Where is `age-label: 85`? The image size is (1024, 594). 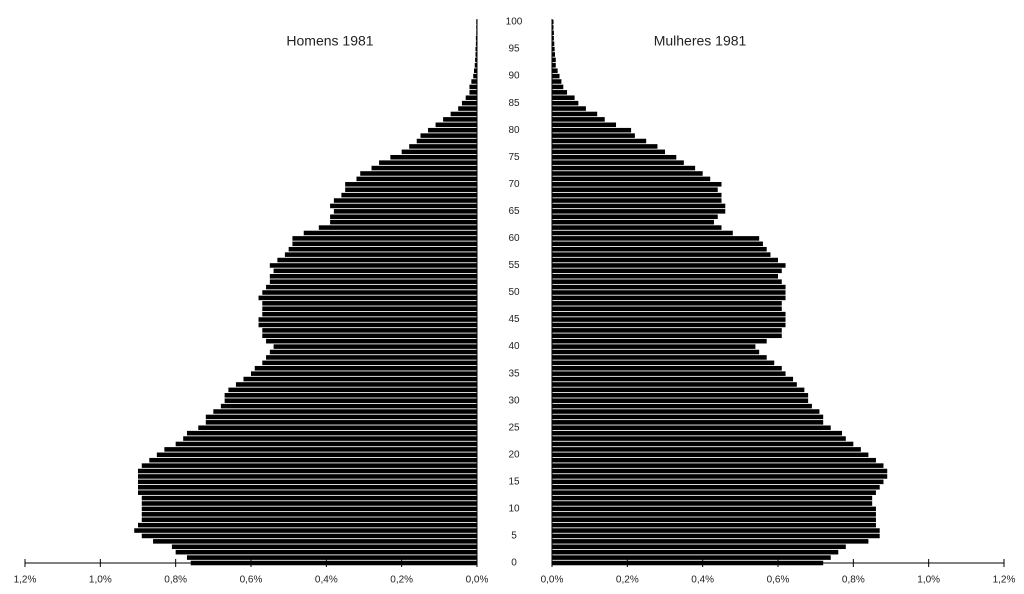
age-label: 85 is located at coordinates (514, 103).